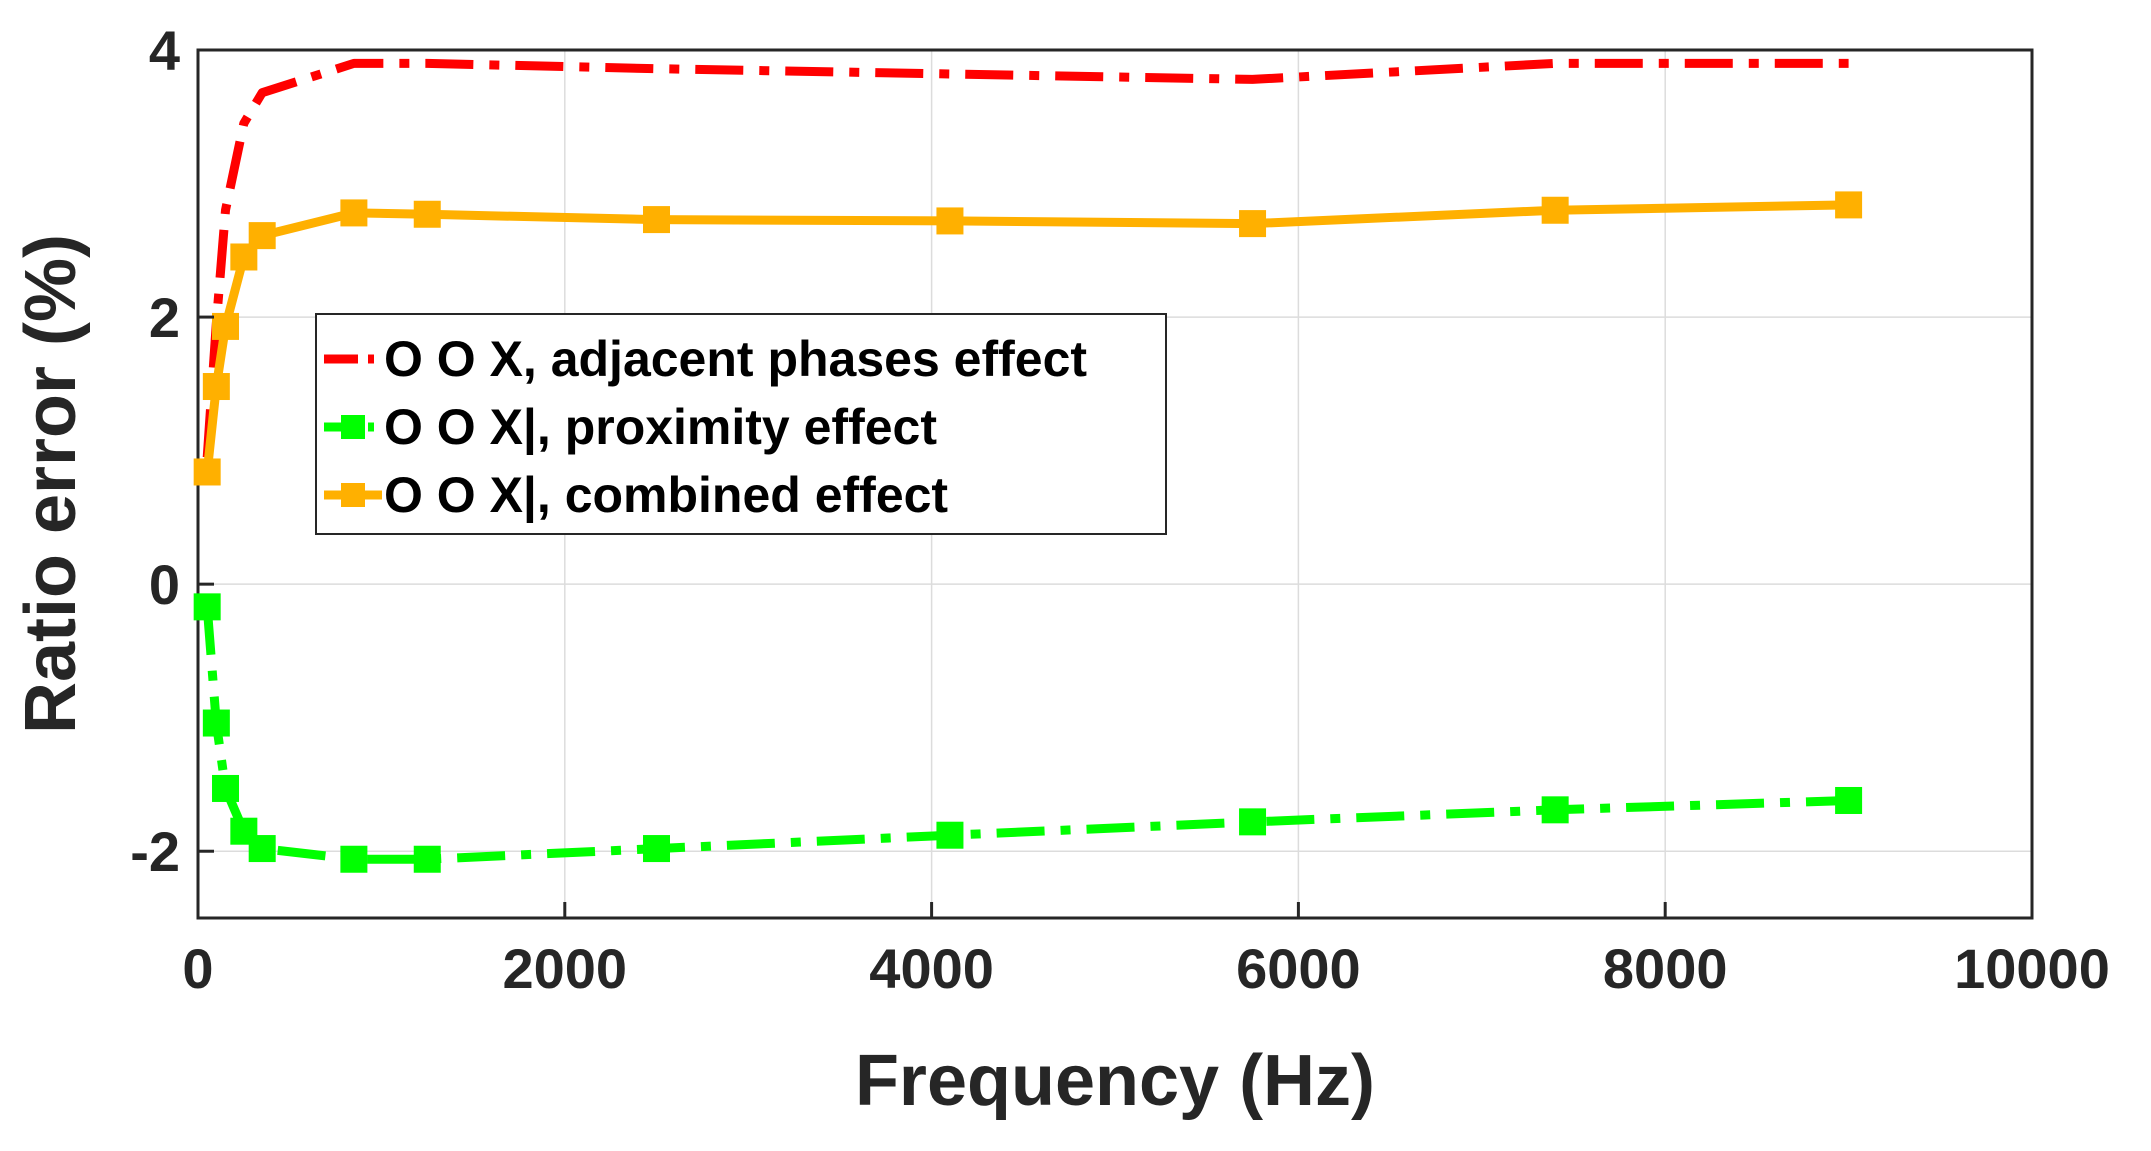 This screenshot has width=2151, height=1151. I want to click on x-tick-label-0: 0, so click(197, 968).